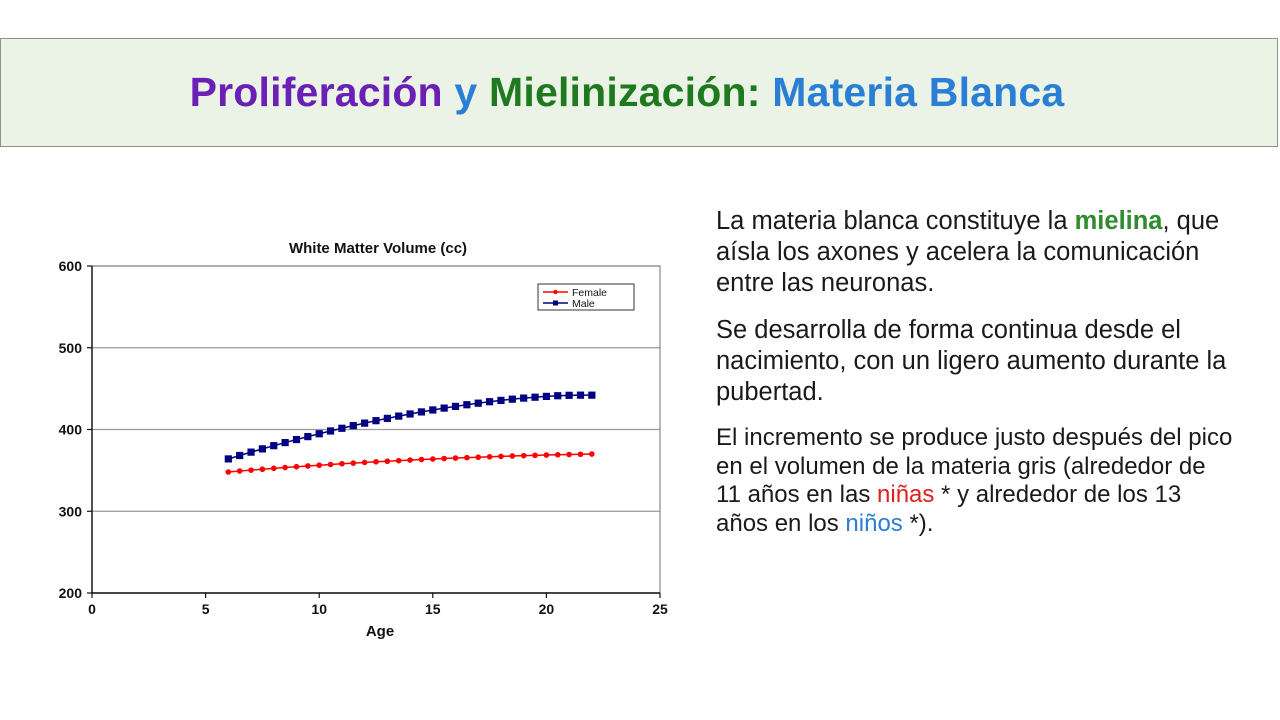  I want to click on y-tick-label-600: 600, so click(71, 266).